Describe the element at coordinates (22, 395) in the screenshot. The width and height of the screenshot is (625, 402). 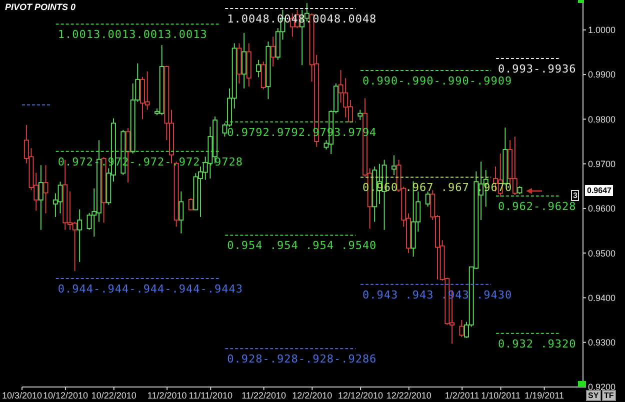
I see `x-tick-label: 10/3/2010` at that location.